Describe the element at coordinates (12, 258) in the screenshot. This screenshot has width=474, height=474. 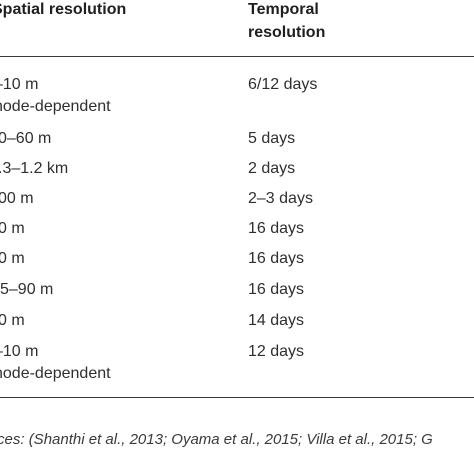
I see `table-row-6-spatial: 0 m` at that location.